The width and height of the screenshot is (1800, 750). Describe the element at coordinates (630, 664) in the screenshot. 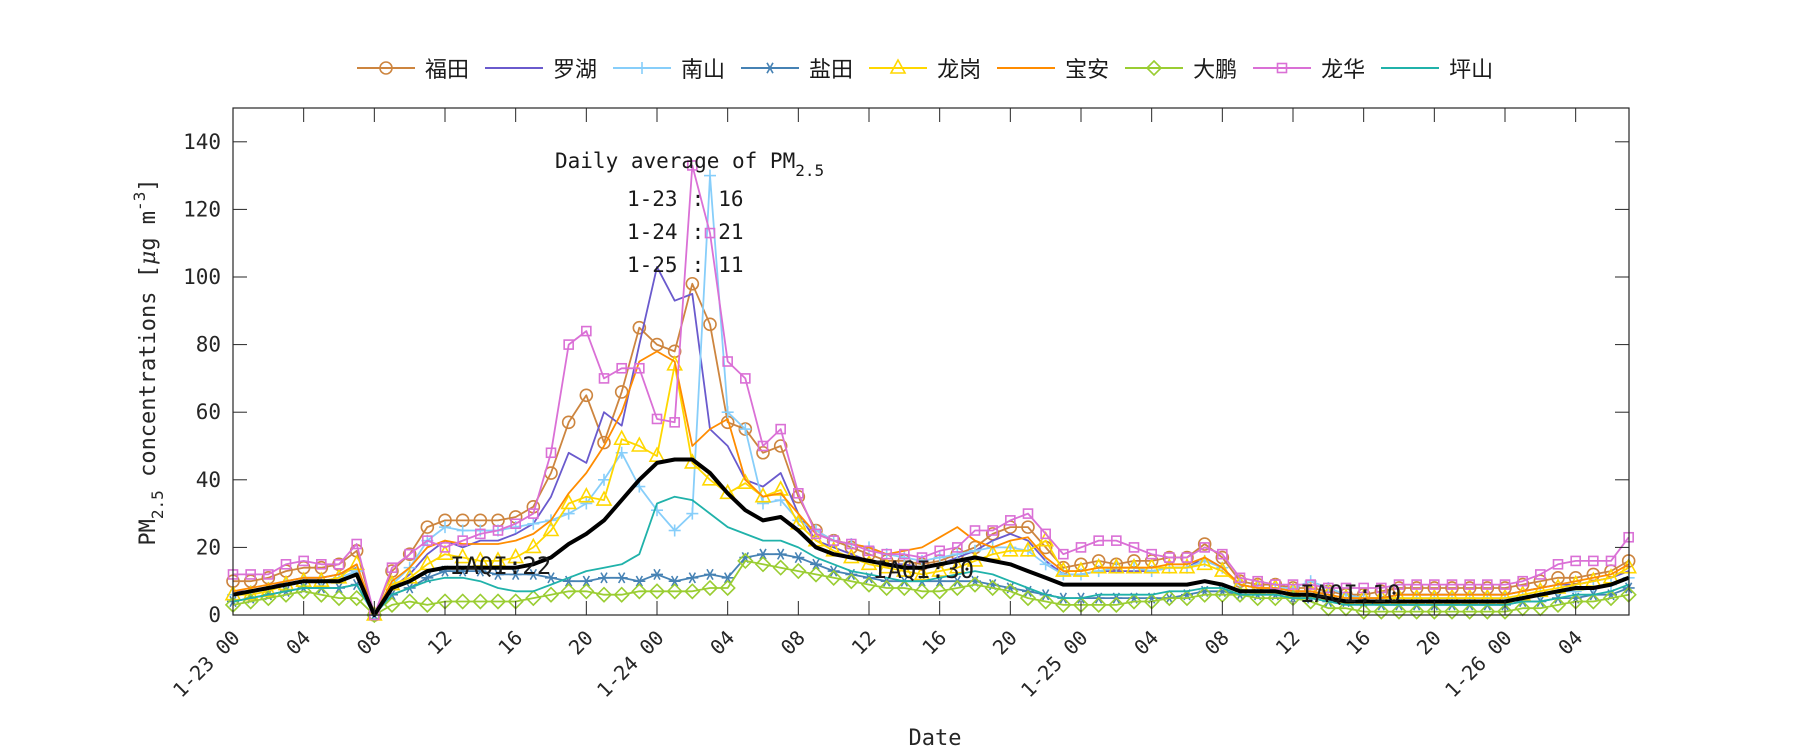

I see `x-tick-label: 1-24 00` at that location.